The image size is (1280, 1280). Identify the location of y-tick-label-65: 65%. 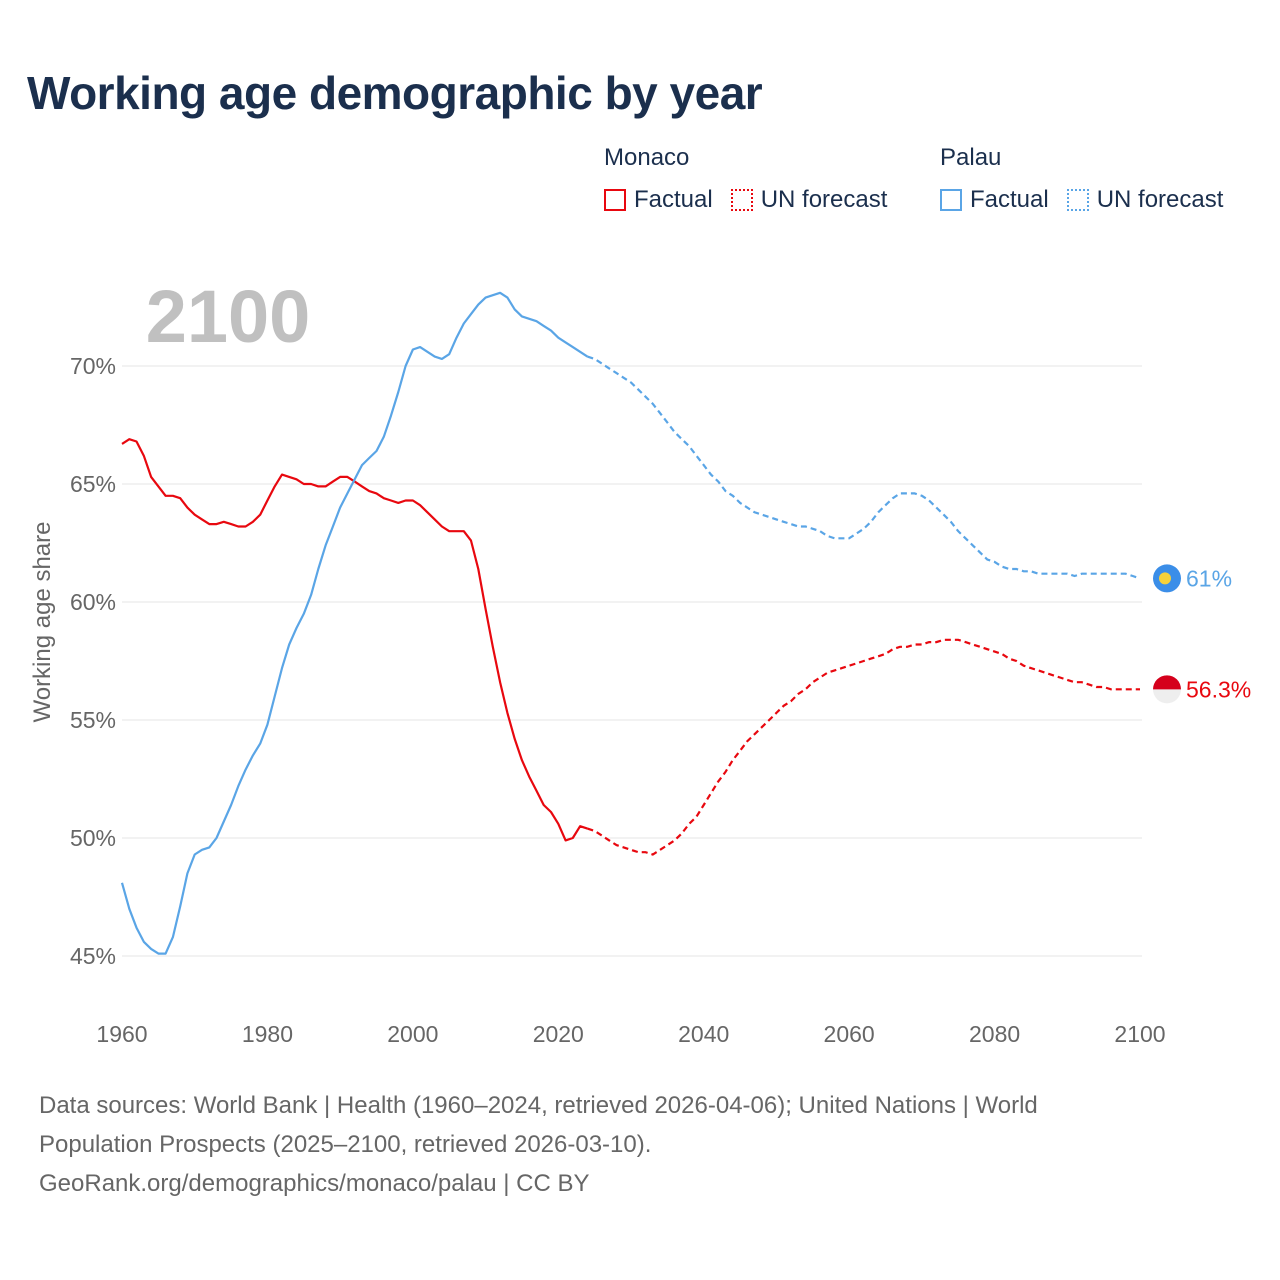
(93, 484).